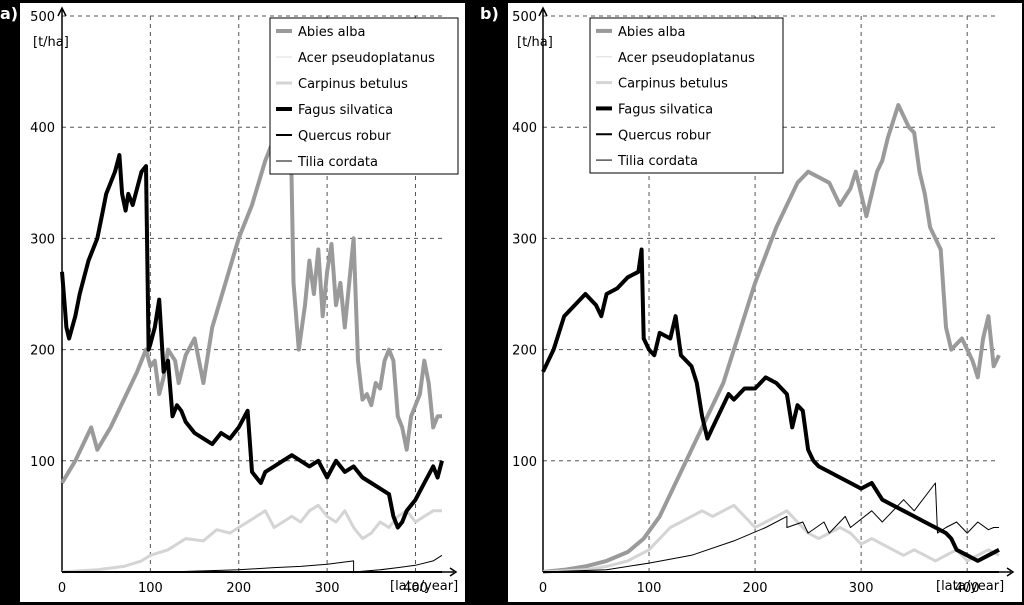 This screenshot has width=1024, height=605. What do you see at coordinates (489, 13) in the screenshot?
I see `panel-label: b)` at bounding box center [489, 13].